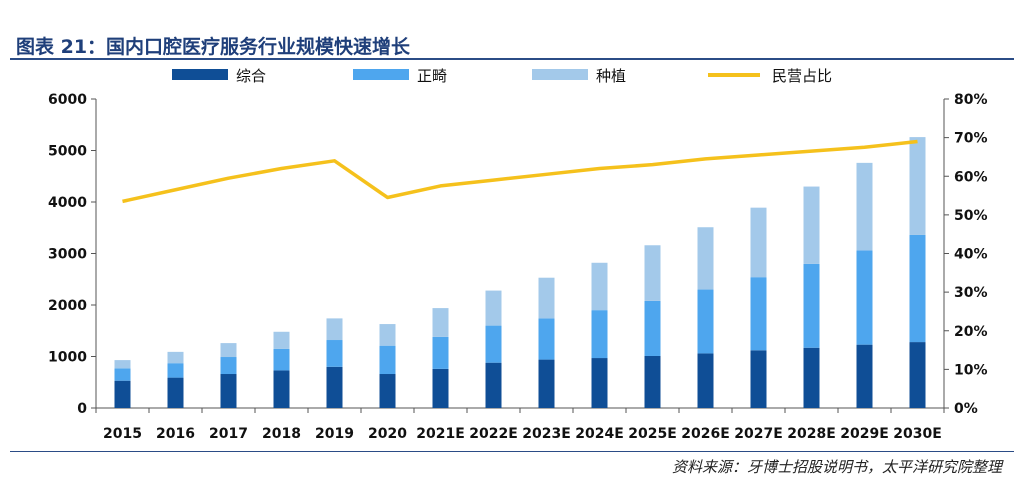 The image size is (1024, 479). Describe the element at coordinates (512, 44) in the screenshot. I see `title-bar: 图表 21：国内口腔医疗服务行业规模快速增长` at that location.